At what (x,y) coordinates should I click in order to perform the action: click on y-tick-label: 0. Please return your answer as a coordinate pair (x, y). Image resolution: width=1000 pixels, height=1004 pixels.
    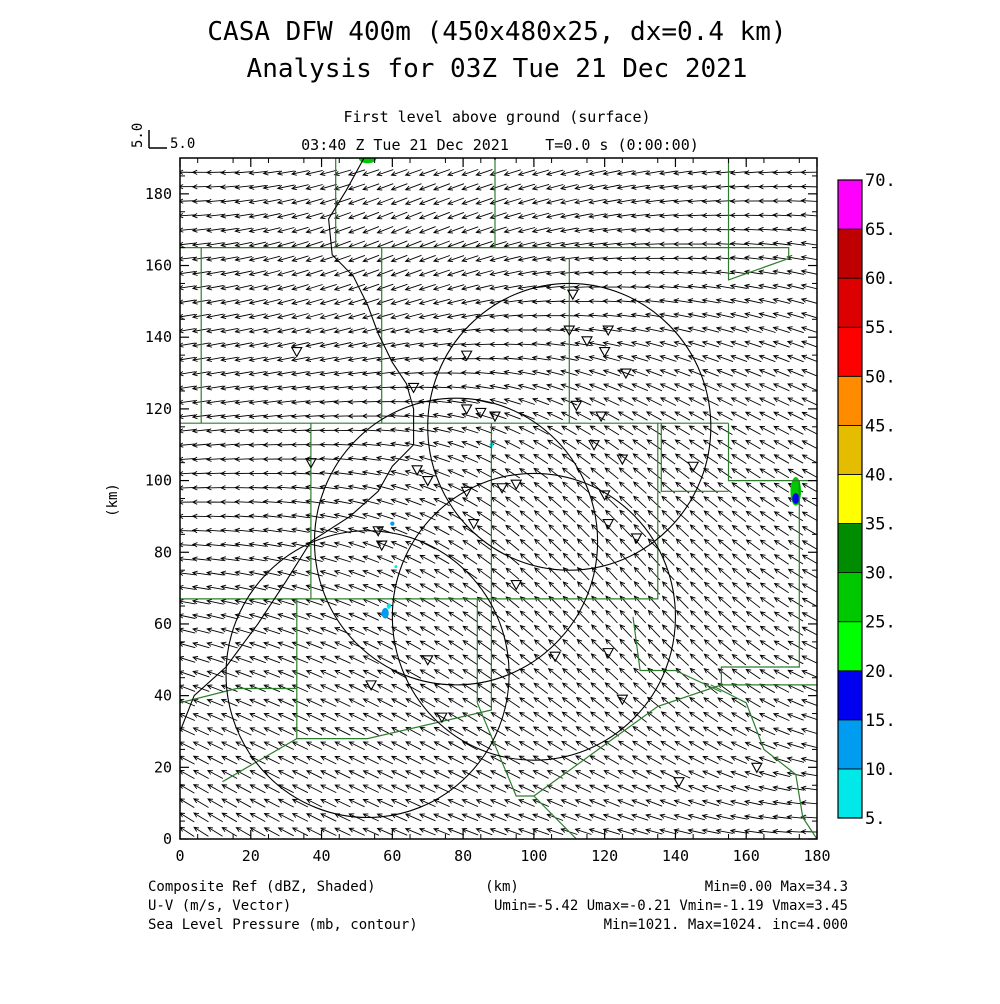
    Looking at the image, I should click on (167, 839).